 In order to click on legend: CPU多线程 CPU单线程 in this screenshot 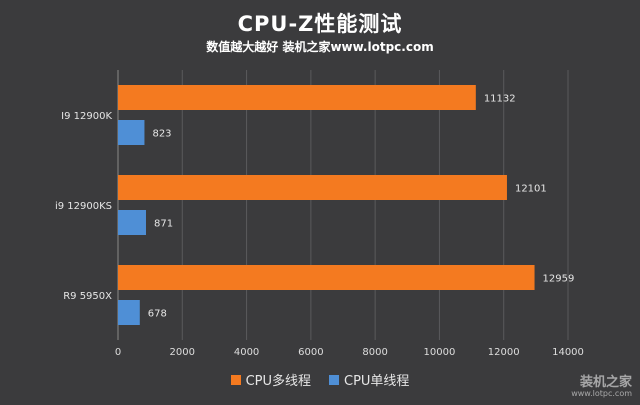, I will do `click(320, 379)`.